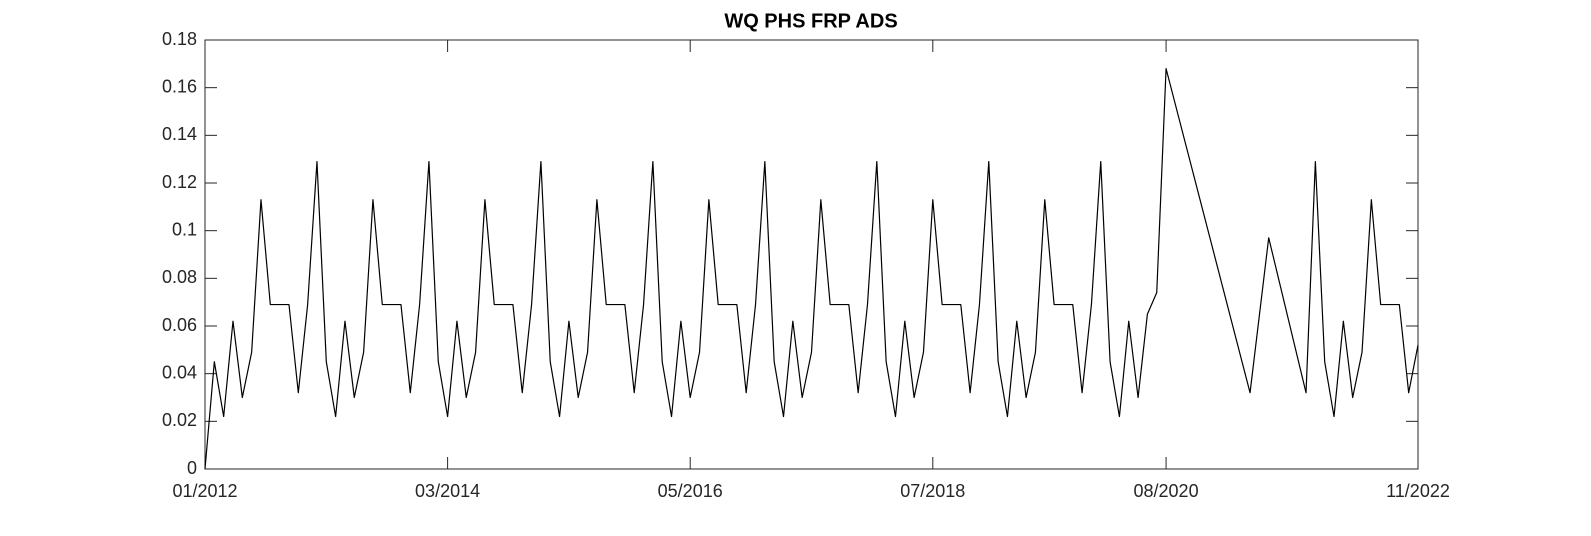 The height and width of the screenshot is (536, 1591). What do you see at coordinates (447, 491) in the screenshot?
I see `x-tick-label: 03/2014` at bounding box center [447, 491].